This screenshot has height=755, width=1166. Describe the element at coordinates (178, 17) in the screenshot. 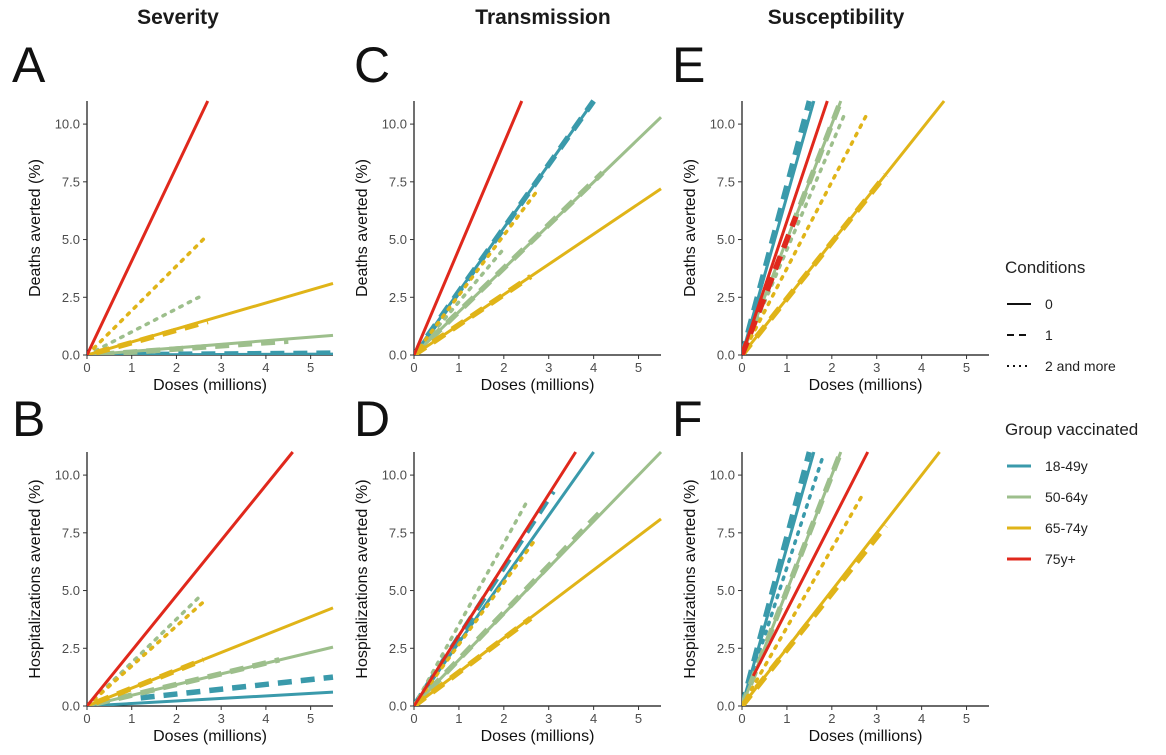

I see `column-title-severity: Severity` at that location.